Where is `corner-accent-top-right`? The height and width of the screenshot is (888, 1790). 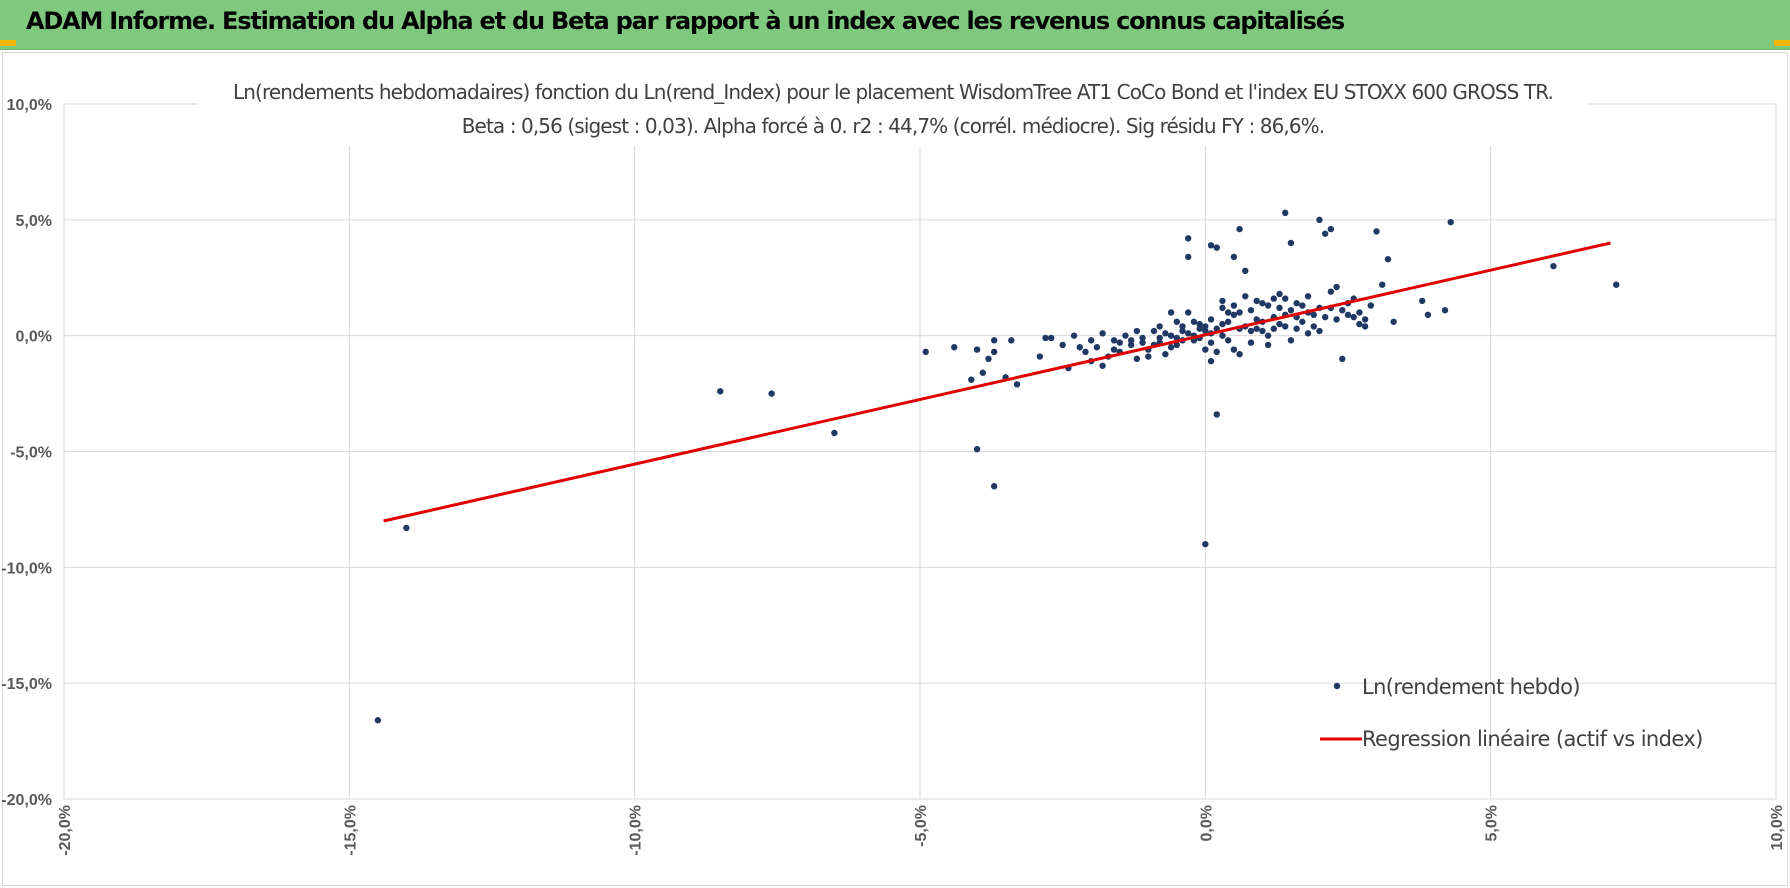
corner-accent-top-right is located at coordinates (1782, 43).